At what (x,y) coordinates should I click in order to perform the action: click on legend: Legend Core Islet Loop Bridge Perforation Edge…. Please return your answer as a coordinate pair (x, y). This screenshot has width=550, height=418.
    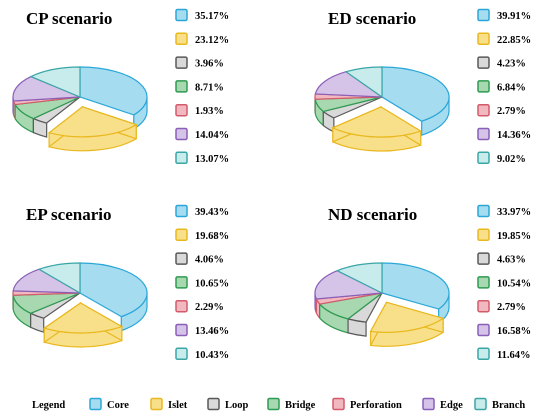
    Looking at the image, I should click on (278, 404).